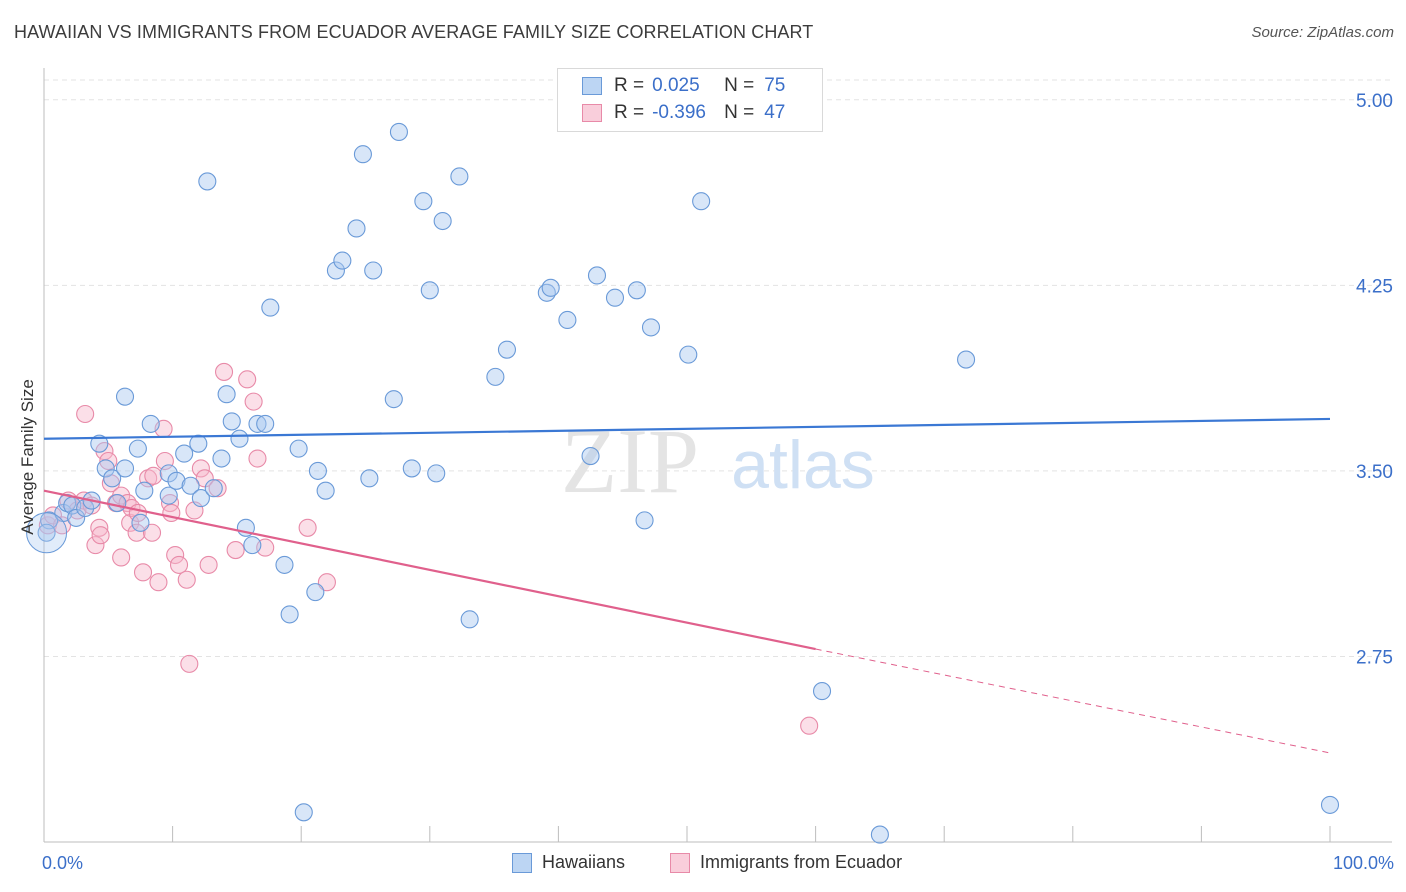 The width and height of the screenshot is (1406, 892). I want to click on ecuador-trend-line, so click(429, 570).